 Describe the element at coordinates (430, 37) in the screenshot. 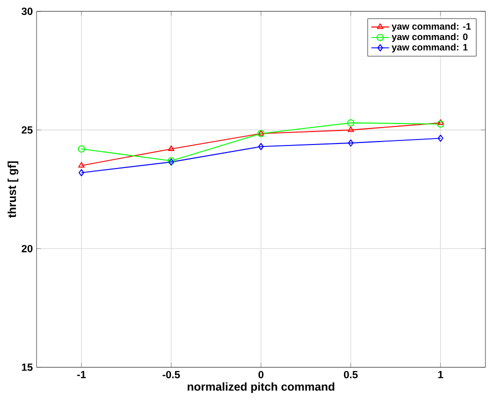

I see `legend-label: yaw command: 0` at that location.